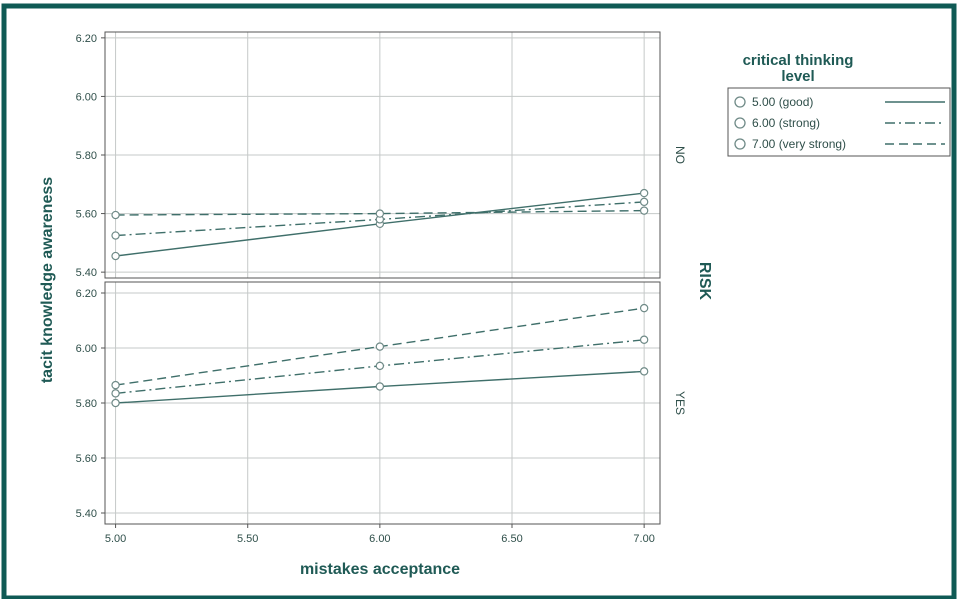  Describe the element at coordinates (115, 539) in the screenshot. I see `x-tick-label: 5.00` at that location.